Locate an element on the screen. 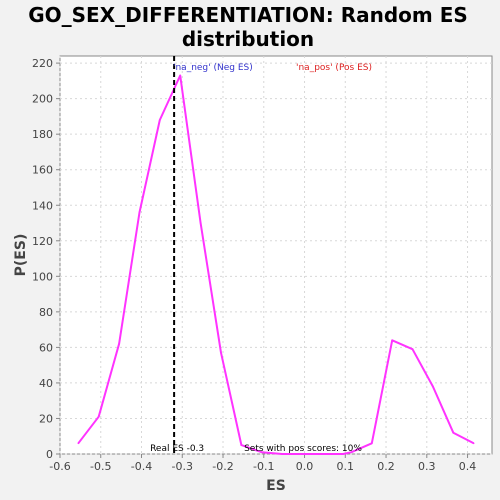 Image resolution: width=500 pixels, height=500 pixels. sets-pos-scores-label: Sets with pos scores: 10% is located at coordinates (303, 449).